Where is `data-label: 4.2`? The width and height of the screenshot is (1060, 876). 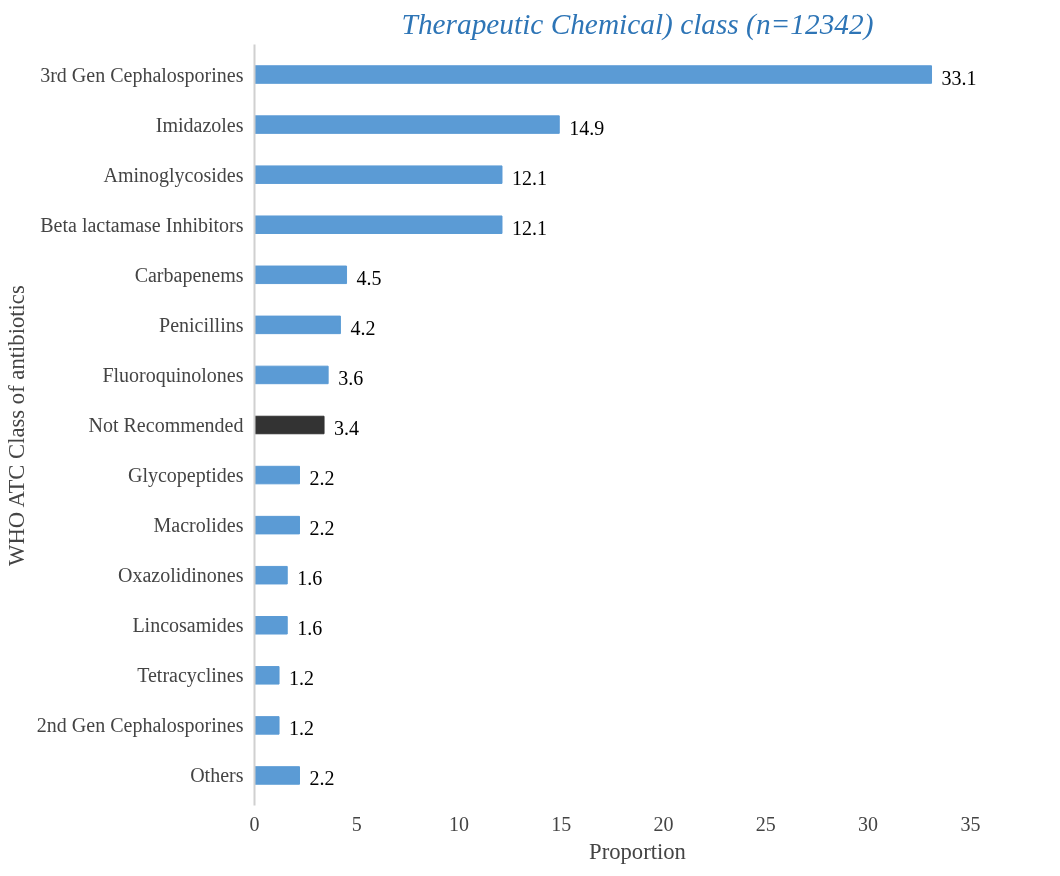
data-label: 4.2 is located at coordinates (363, 327).